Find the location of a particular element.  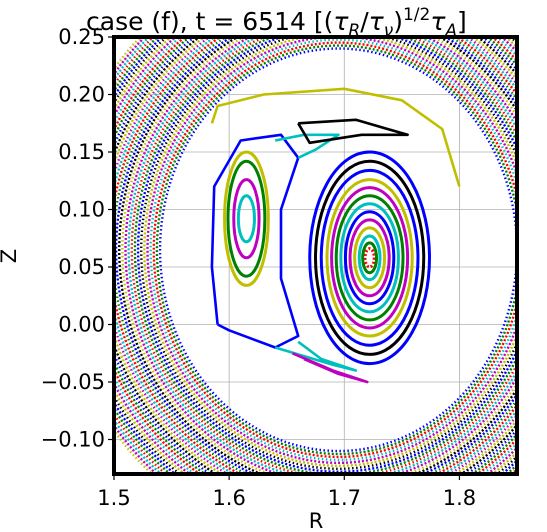

y-axis-label: Z is located at coordinates (10, 256).